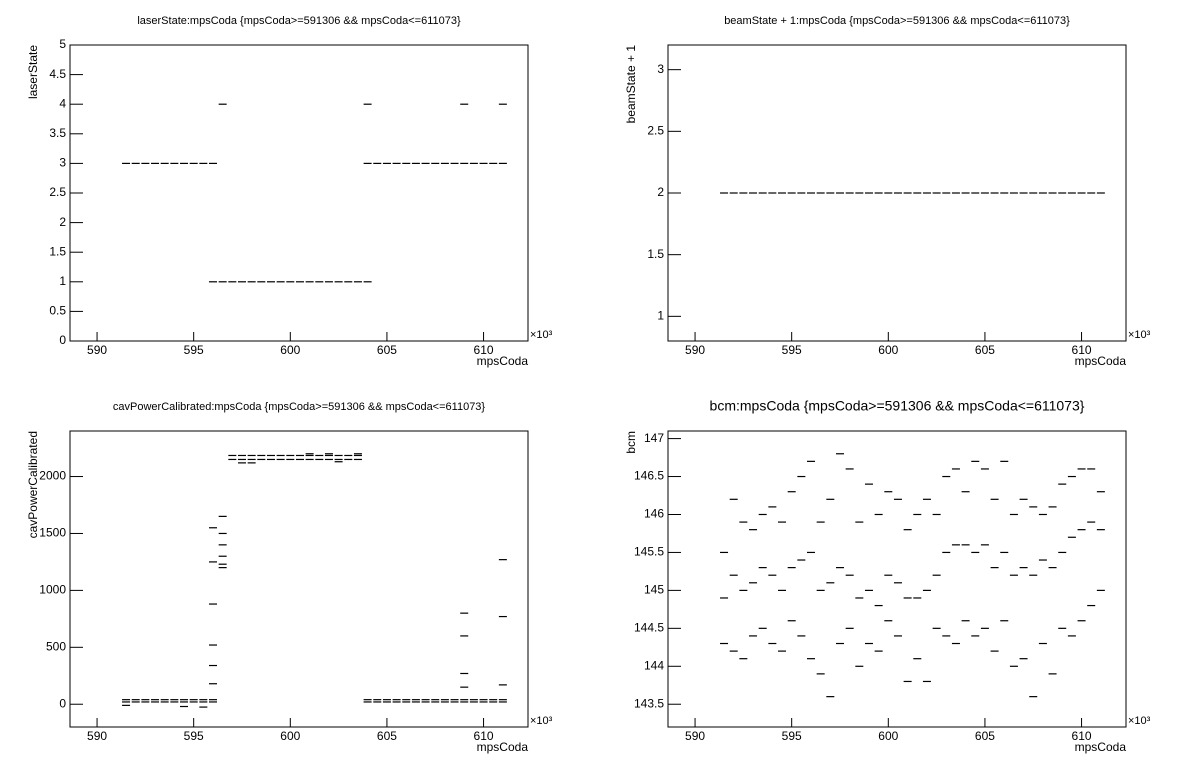 This screenshot has width=1196, height=772. Describe the element at coordinates (541, 335) in the screenshot. I see `x-multiplier: ×10³` at that location.